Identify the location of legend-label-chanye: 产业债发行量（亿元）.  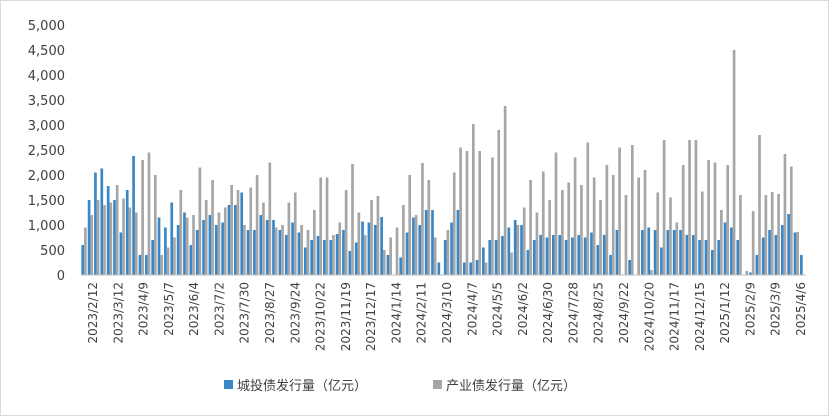
(511, 386).